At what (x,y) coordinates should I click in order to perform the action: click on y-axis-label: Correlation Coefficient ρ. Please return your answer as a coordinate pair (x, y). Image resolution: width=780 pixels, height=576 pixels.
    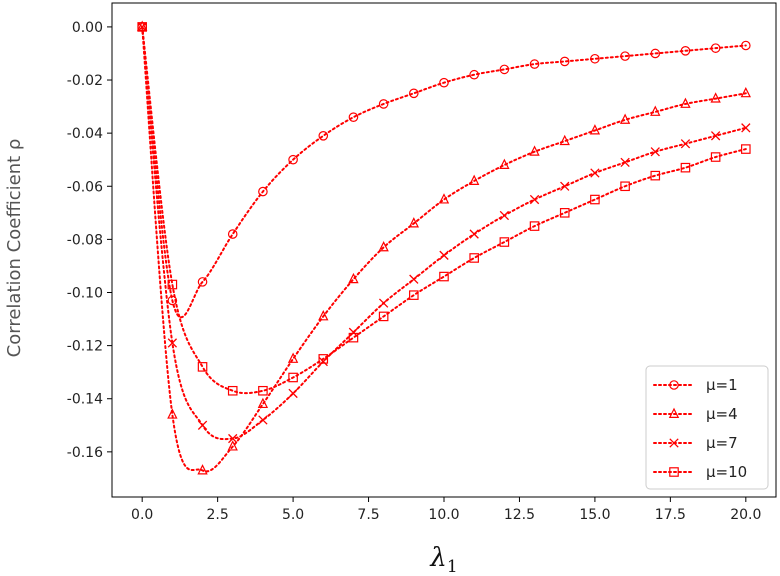
    Looking at the image, I should click on (14, 248).